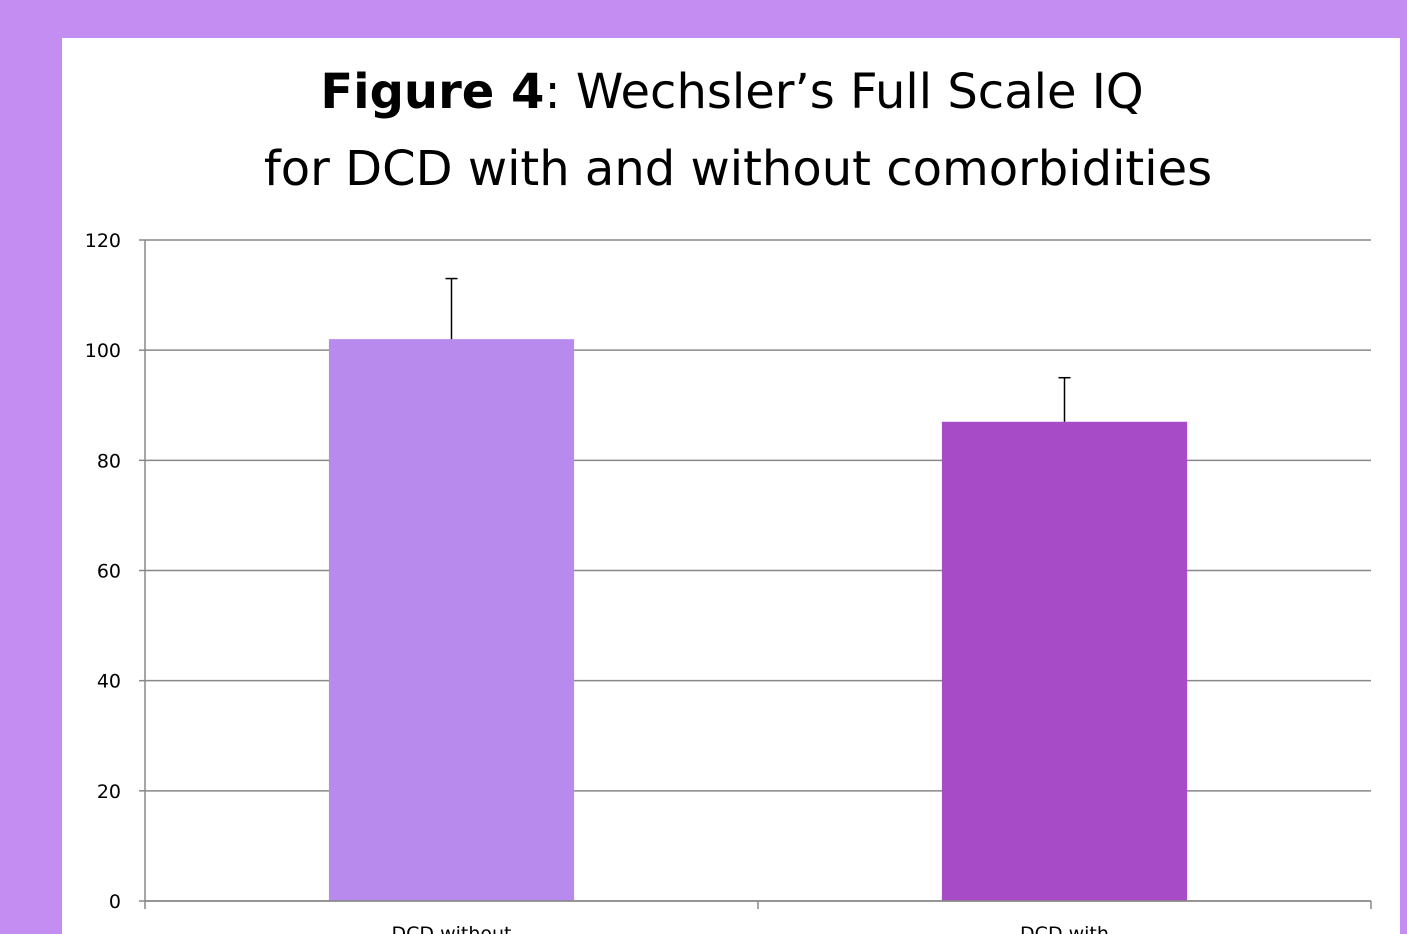 This screenshot has height=934, width=1407. I want to click on y-tick-label: 20, so click(109, 792).